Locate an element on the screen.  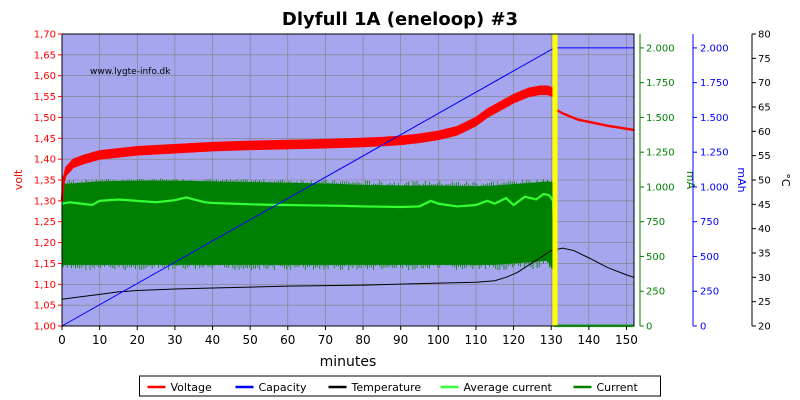
mah-axis-tick-label: 1.750 is located at coordinates (714, 83).